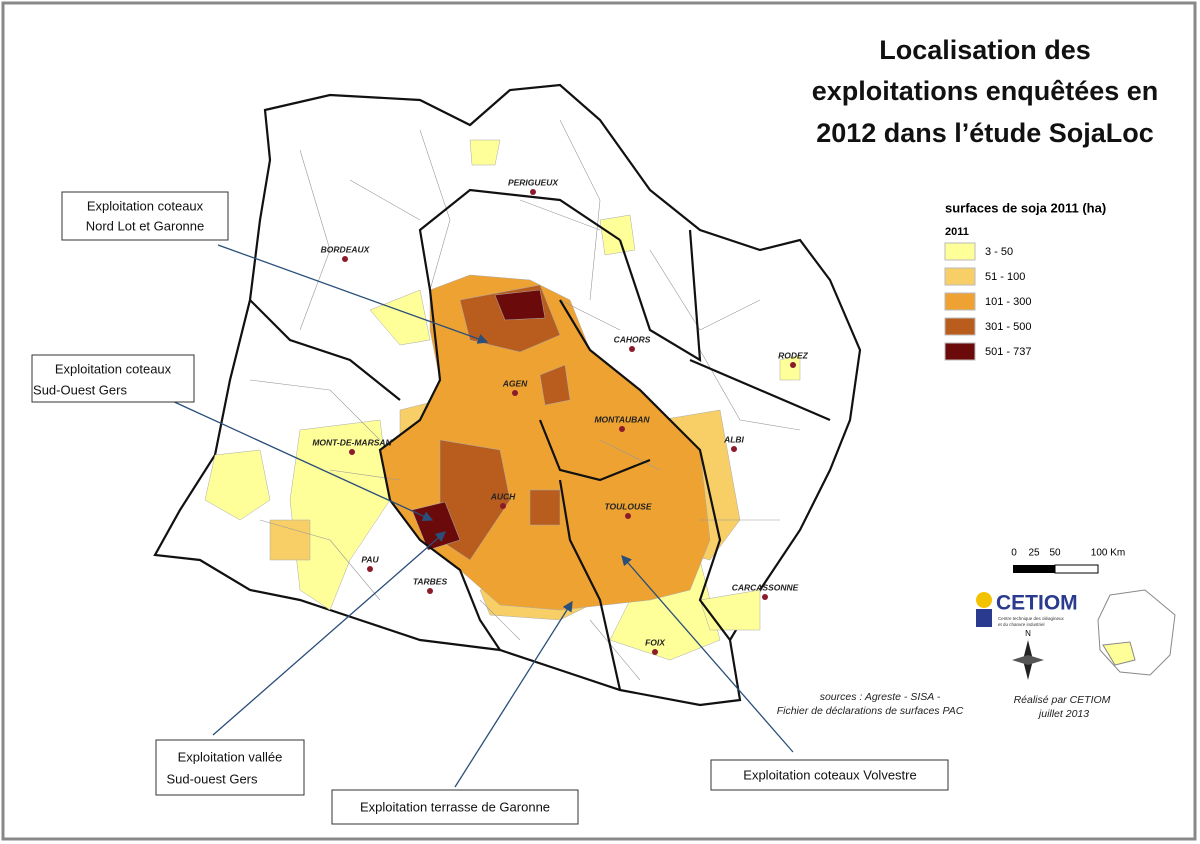  What do you see at coordinates (1028, 654) in the screenshot?
I see `compass: N` at bounding box center [1028, 654].